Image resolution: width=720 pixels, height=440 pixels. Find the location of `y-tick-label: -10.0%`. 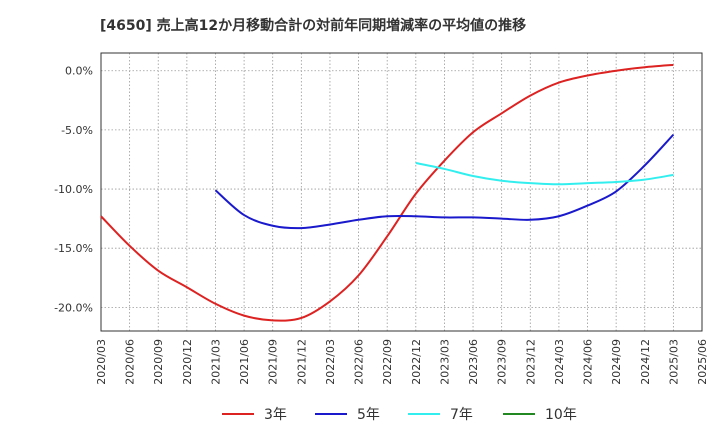

y-tick-label: -10.0% is located at coordinates (73, 189).